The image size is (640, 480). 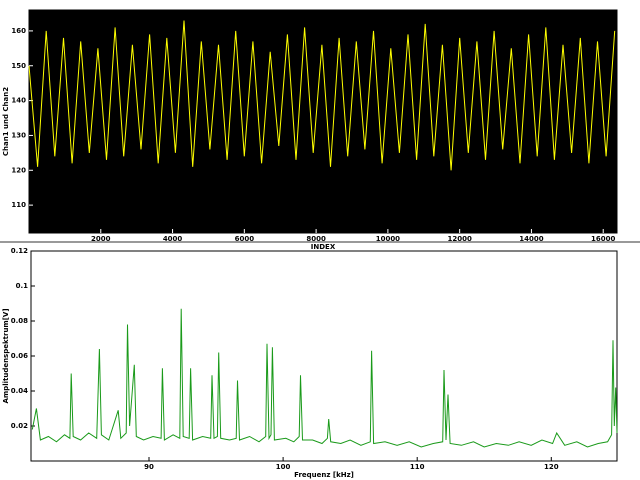 What do you see at coordinates (18, 135) in the screenshot?
I see `y-tick-label: 130` at bounding box center [18, 135].